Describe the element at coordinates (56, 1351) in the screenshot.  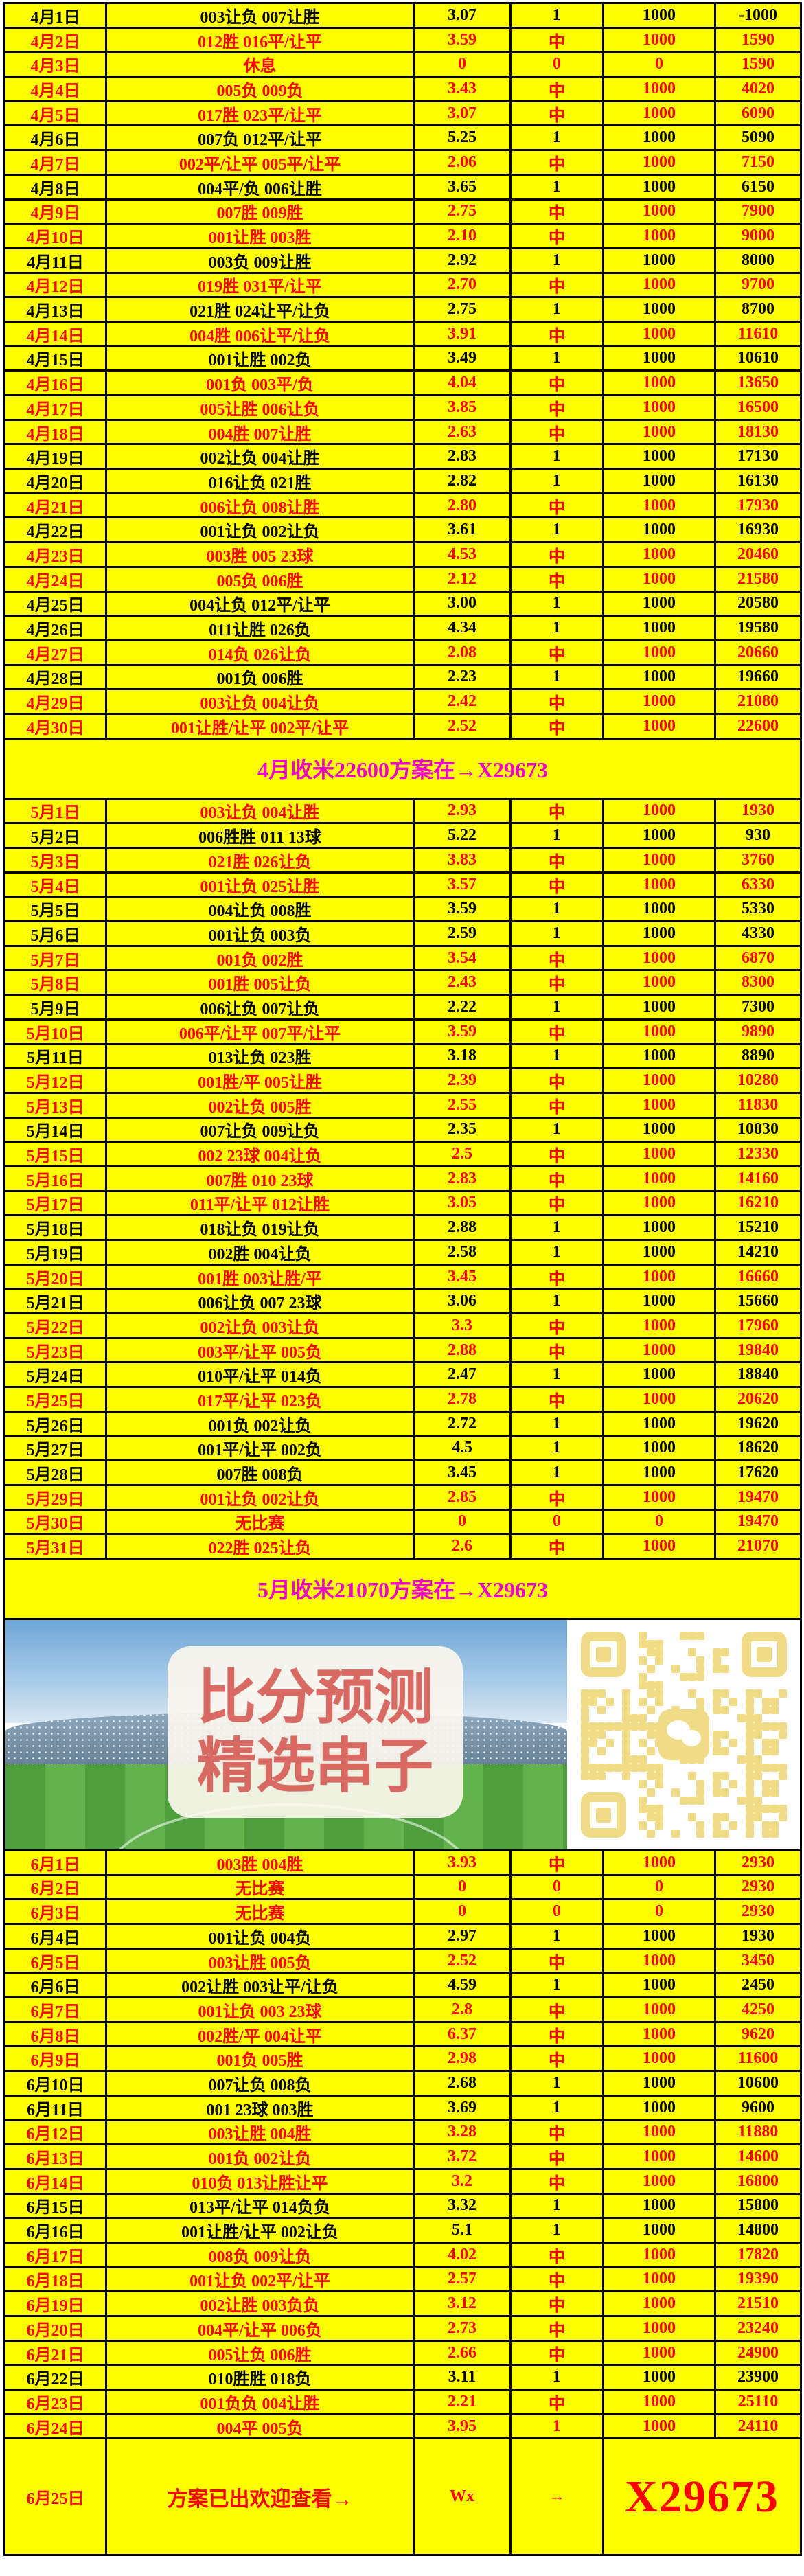
I see `date-cell: 5月23日` at that location.